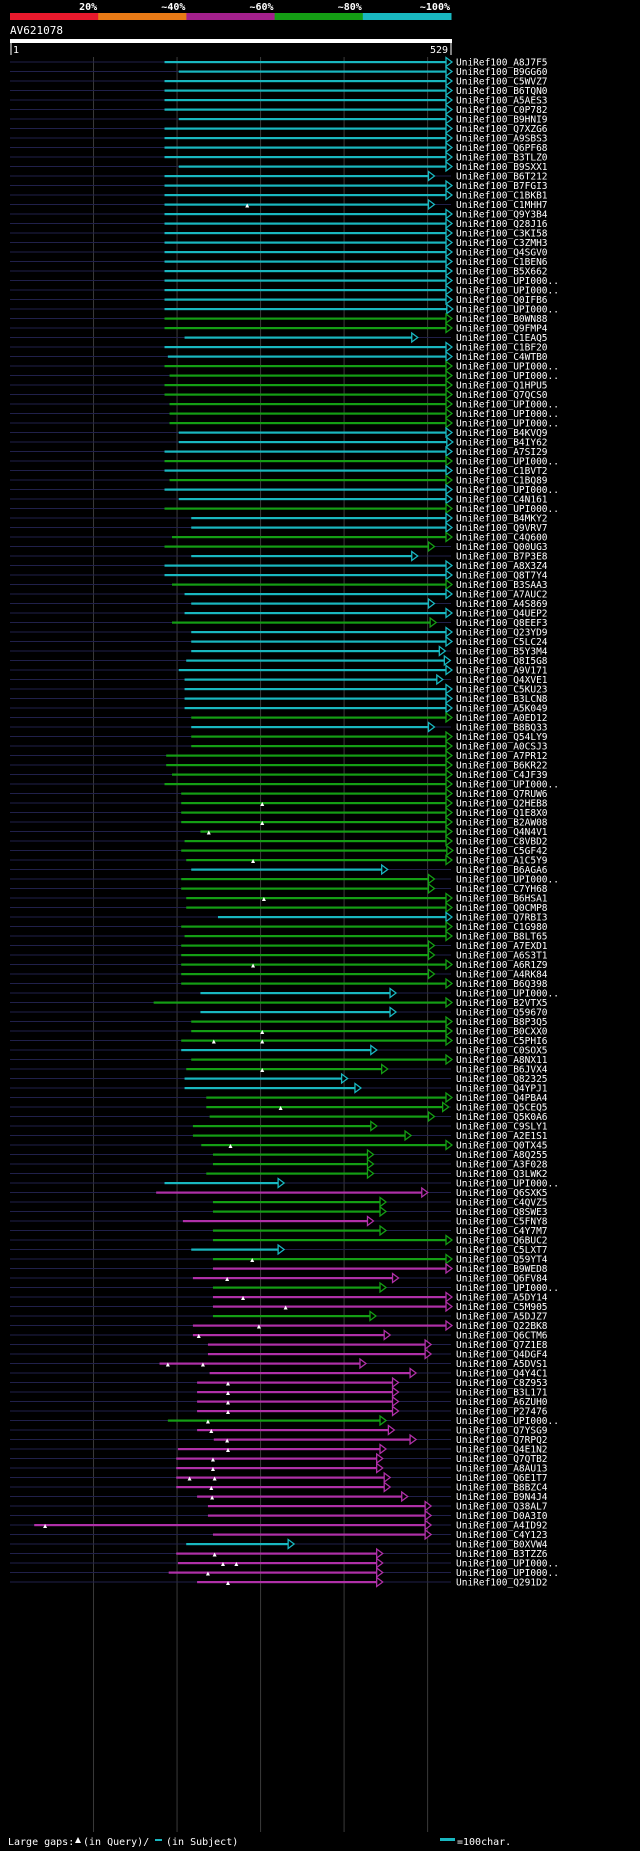 The height and width of the screenshot is (1851, 640). Describe the element at coordinates (502, 1383) in the screenshot. I see `hit-label: UniRef100_C8Z953` at that location.